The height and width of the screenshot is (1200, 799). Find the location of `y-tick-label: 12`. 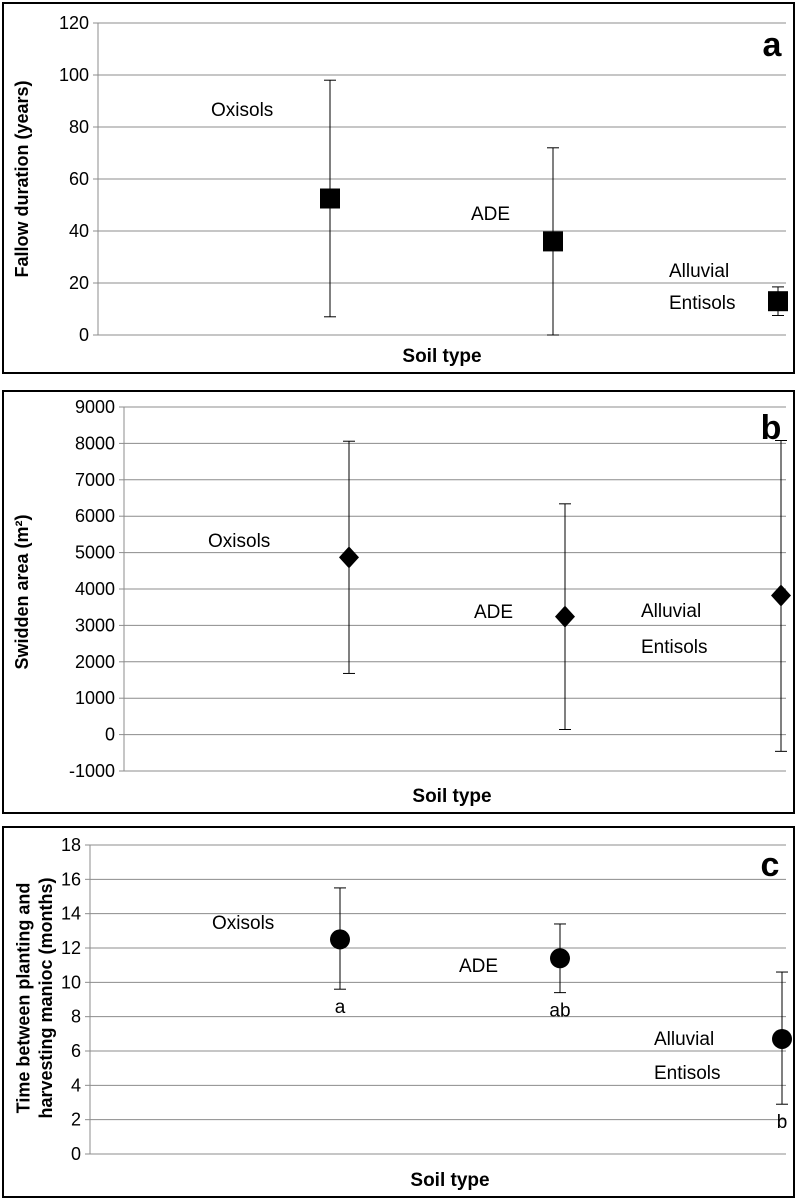

y-tick-label: 12 is located at coordinates (71, 948).